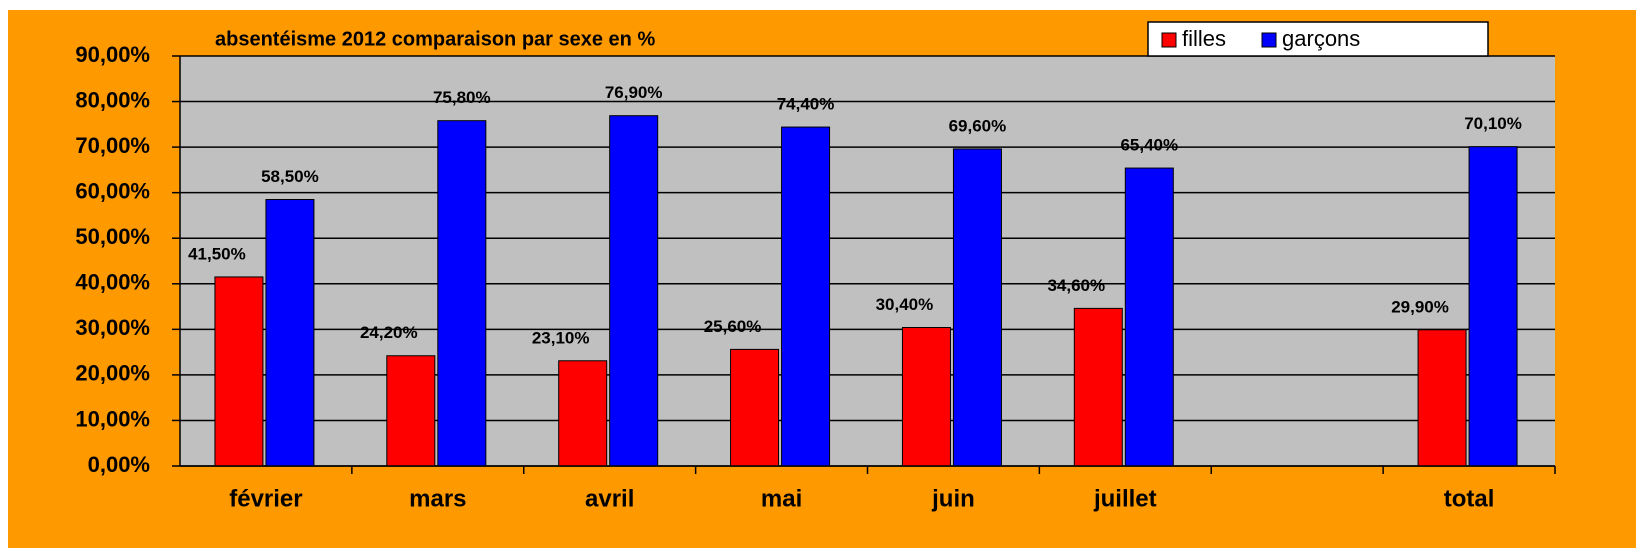 The image size is (1636, 548). Describe the element at coordinates (781, 498) in the screenshot. I see `x-tick-label: mai` at that location.